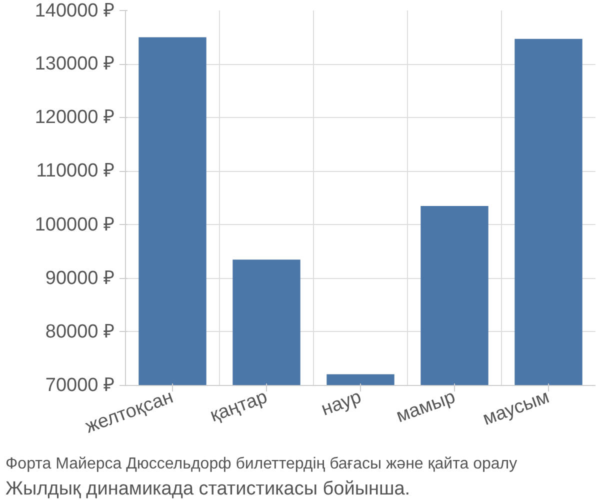  Describe the element at coordinates (262, 464) in the screenshot. I see `text: Форта Майерса Дюссельдорф билеттердің бағасы және қайта оралу` at that location.